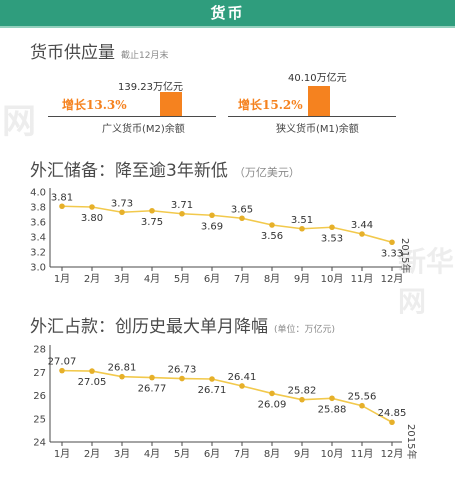 This screenshot has height=477, width=455. What do you see at coordinates (145, 56) in the screenshot?
I see `money-supply-note: 截止12月末` at bounding box center [145, 56].